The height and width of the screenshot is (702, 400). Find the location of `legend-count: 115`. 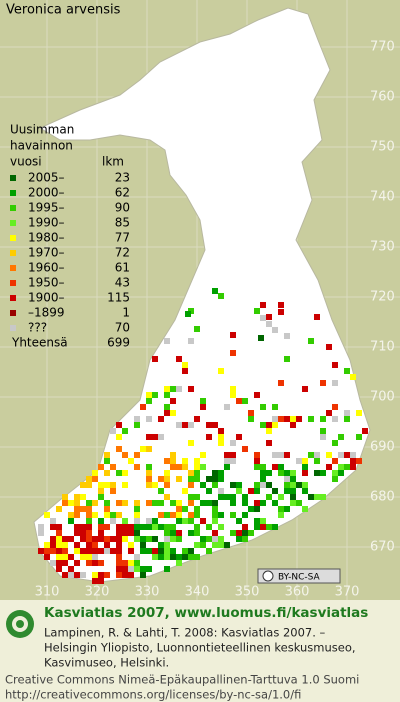

legend-count: 115 is located at coordinates (118, 298).